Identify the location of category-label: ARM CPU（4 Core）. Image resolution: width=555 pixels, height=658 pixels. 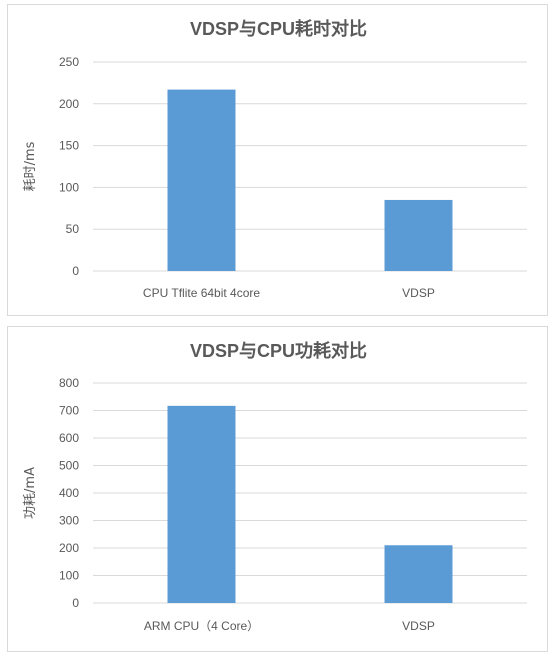
(201, 626).